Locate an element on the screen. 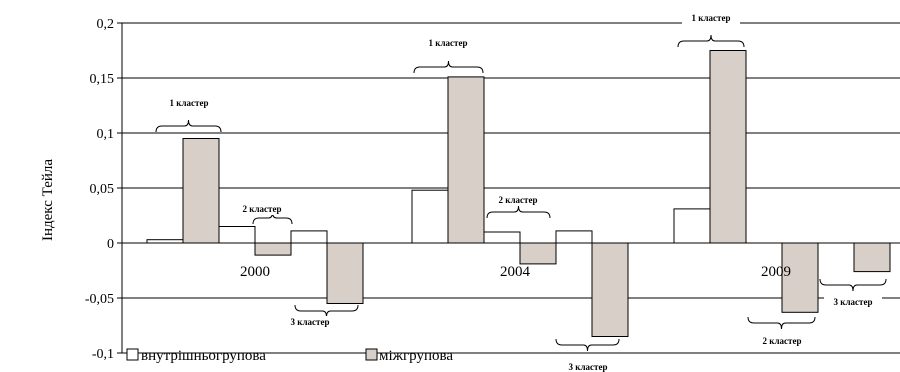  y-tick-label: -0,05 is located at coordinates (99, 299).